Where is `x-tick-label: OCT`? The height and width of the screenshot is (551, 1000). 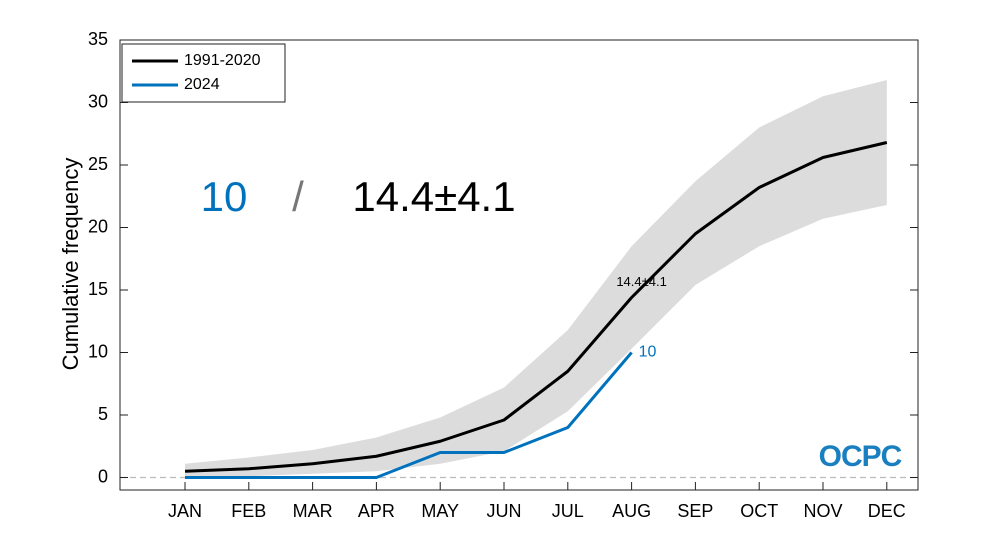 x-tick-label: OCT is located at coordinates (759, 511).